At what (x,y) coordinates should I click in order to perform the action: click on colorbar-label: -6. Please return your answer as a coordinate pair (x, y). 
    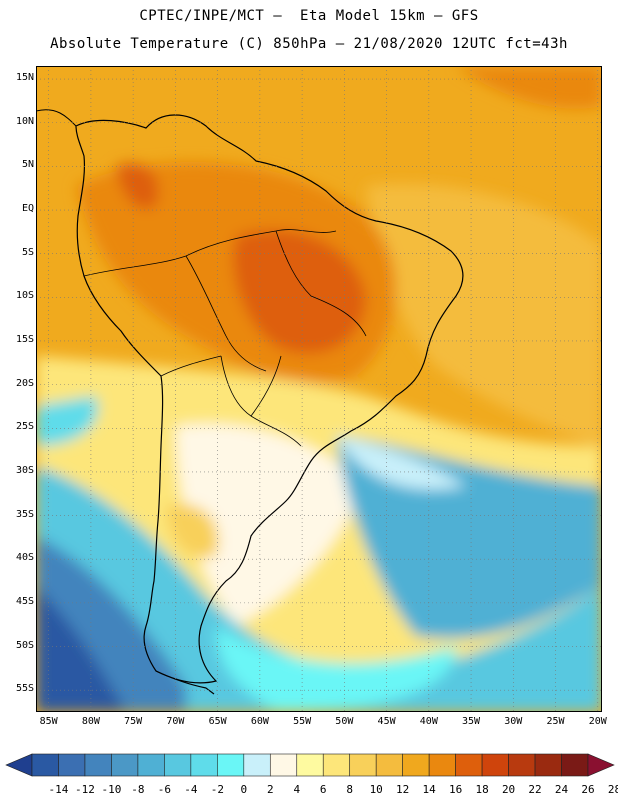
    Looking at the image, I should click on (164, 789).